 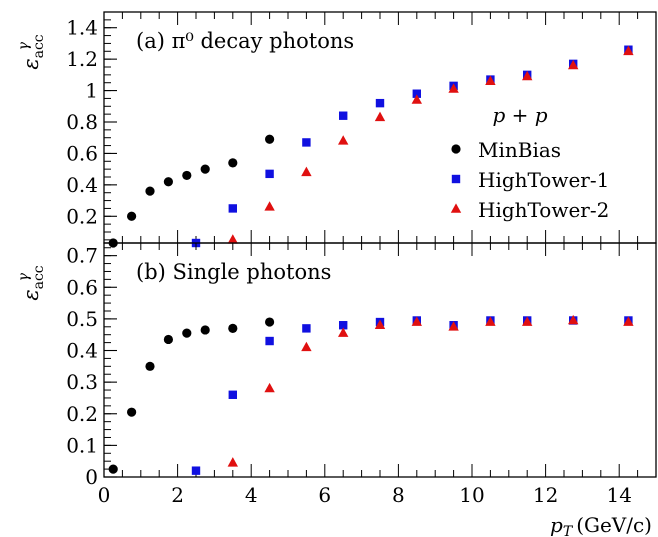 I want to click on y-tick-label: 1.2, so click(x=82, y=59).